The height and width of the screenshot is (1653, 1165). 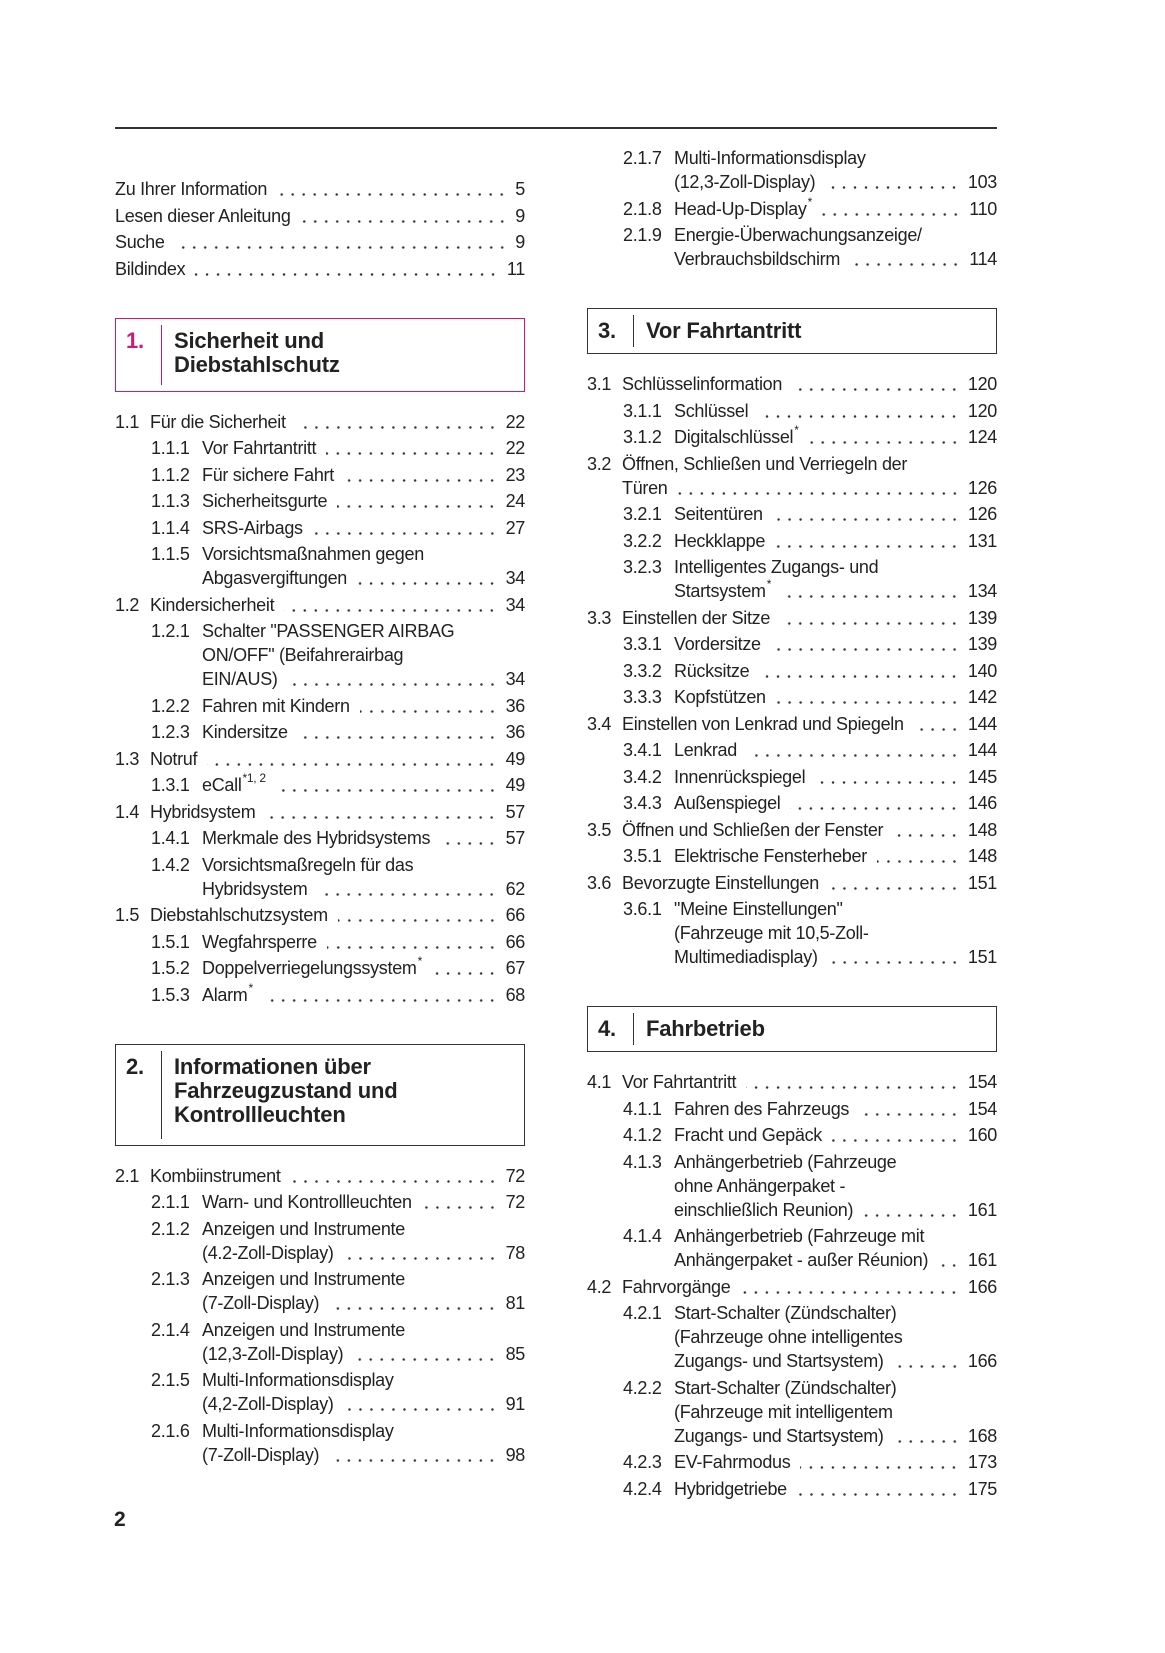 What do you see at coordinates (127, 811) in the screenshot?
I see `entry-number: 1.4` at bounding box center [127, 811].